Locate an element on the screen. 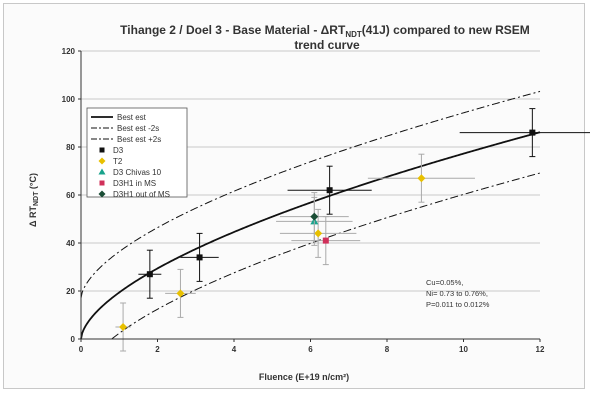 The image size is (590, 394). x-tick-label-10: 10 is located at coordinates (463, 349).